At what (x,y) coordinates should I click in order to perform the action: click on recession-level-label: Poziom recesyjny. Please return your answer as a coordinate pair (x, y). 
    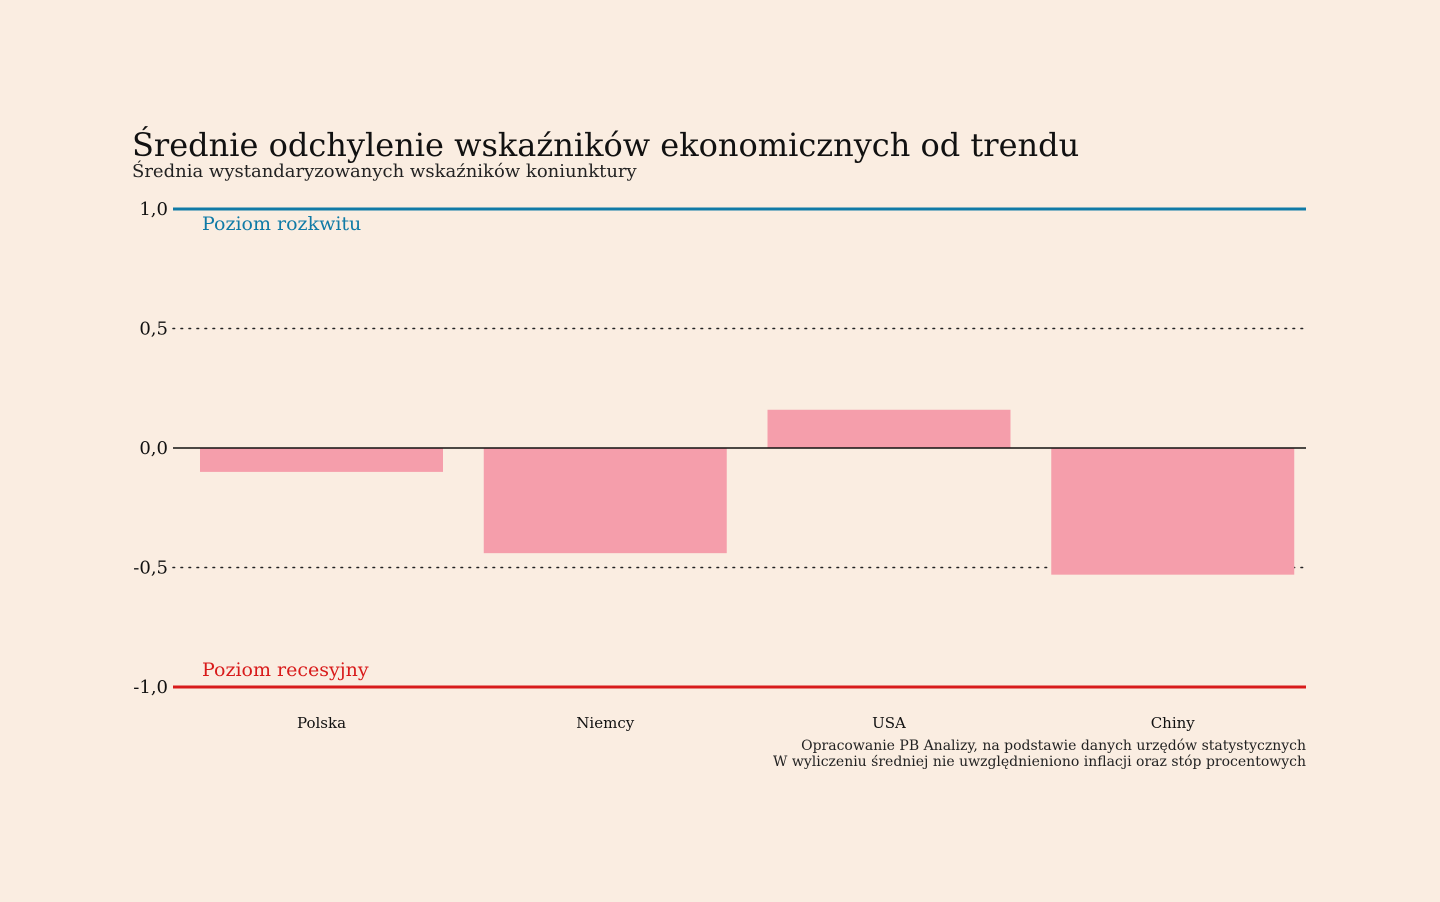
    Looking at the image, I should click on (285, 670).